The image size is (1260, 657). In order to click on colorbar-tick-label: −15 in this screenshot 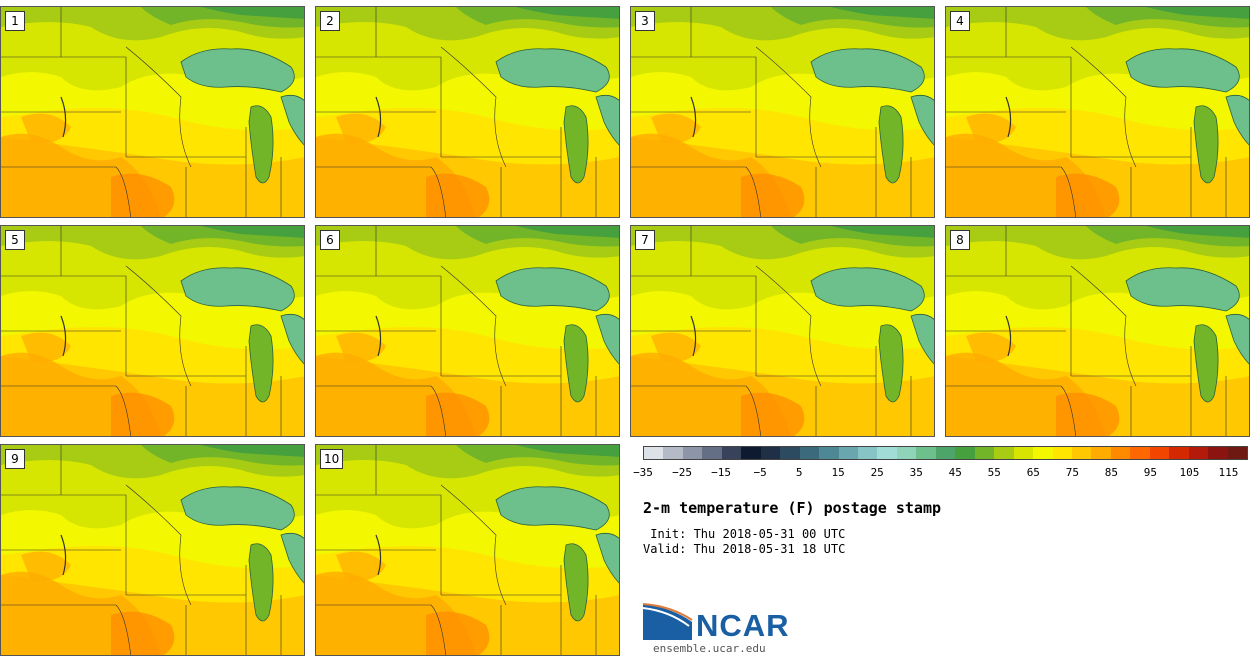, I will do `click(721, 472)`.